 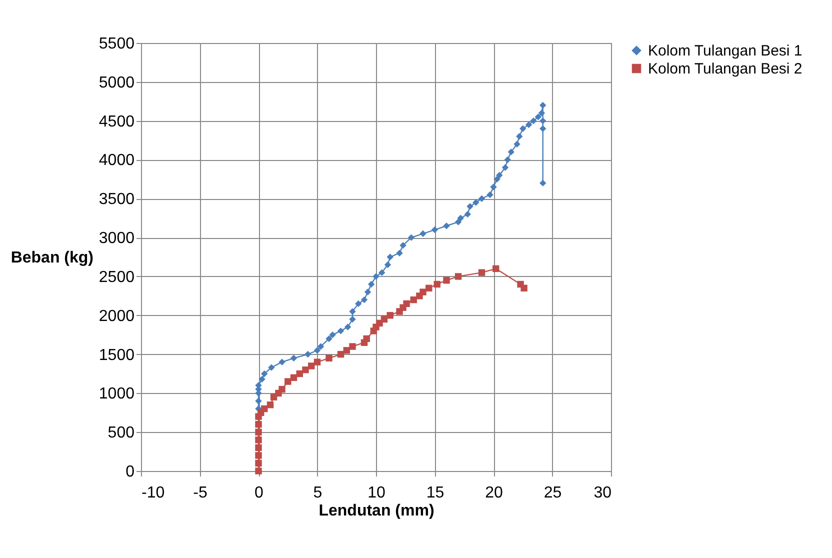 I want to click on legend-label: Kolom Tulangan Besi 1, so click(x=725, y=51).